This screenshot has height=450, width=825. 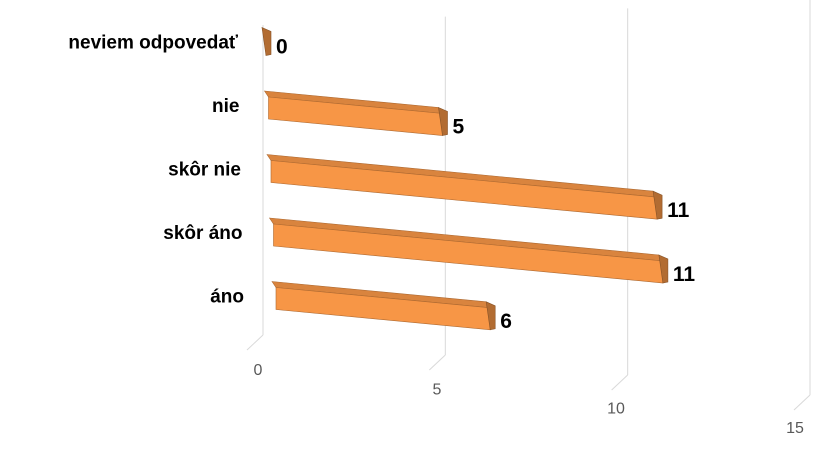 I want to click on y-tick-label: neviem odpovedať, so click(x=153, y=43).